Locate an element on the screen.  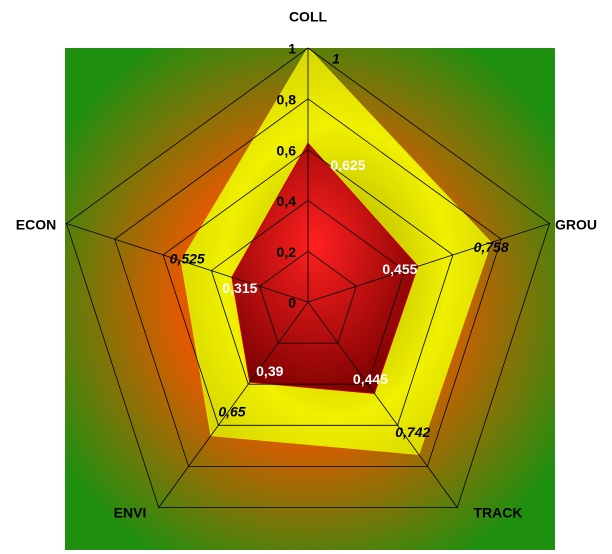
value-label: 0,315 is located at coordinates (239, 288).